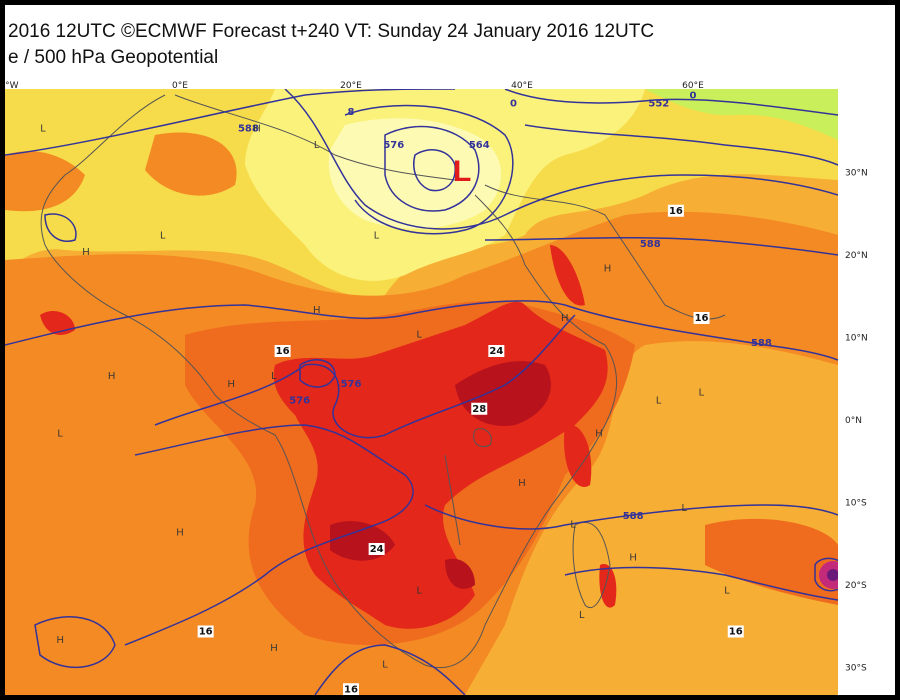 This screenshot has width=900, height=700. Describe the element at coordinates (540, 270) in the screenshot. I see `coastline-red-sea` at that location.